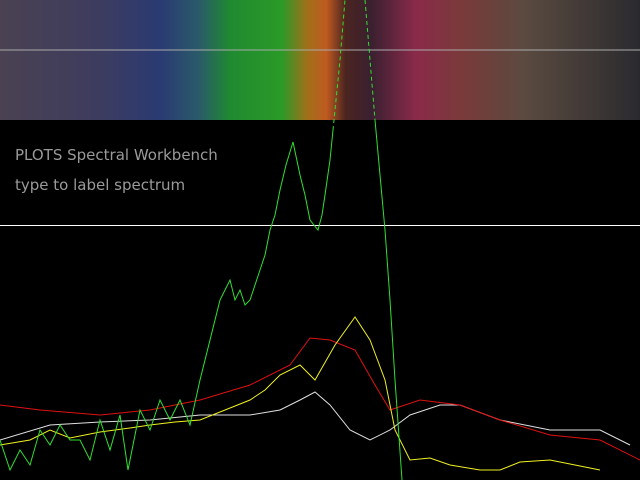 This screenshot has height=480, width=640. What do you see at coordinates (388, 299) in the screenshot?
I see `green-curve-tail` at bounding box center [388, 299].